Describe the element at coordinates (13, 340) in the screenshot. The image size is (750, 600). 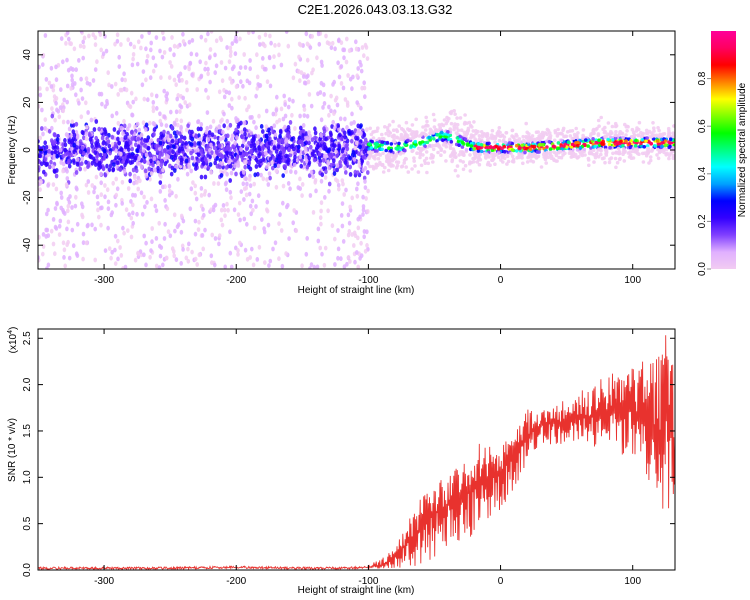
I see `snr-y-scale-factor: (x104)` at that location.